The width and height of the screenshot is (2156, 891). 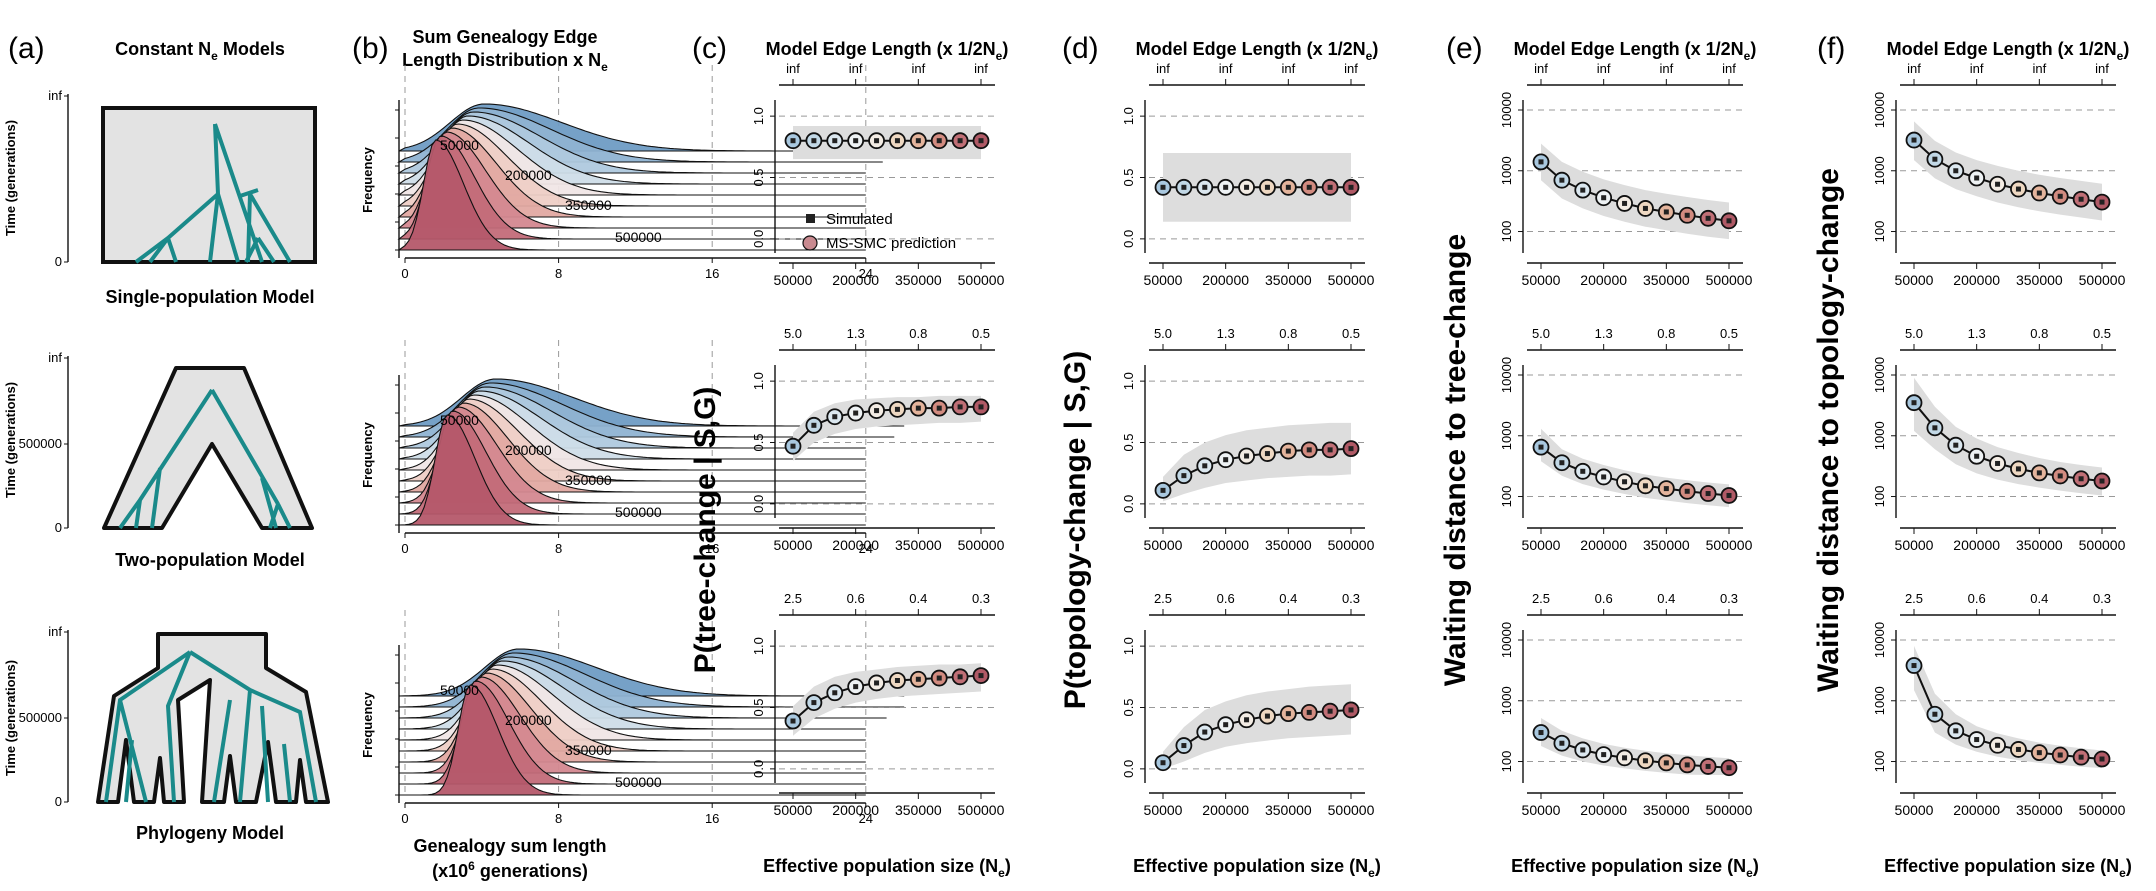 What do you see at coordinates (1226, 598) in the screenshot?
I see `top-axis-label: 0.6` at bounding box center [1226, 598].